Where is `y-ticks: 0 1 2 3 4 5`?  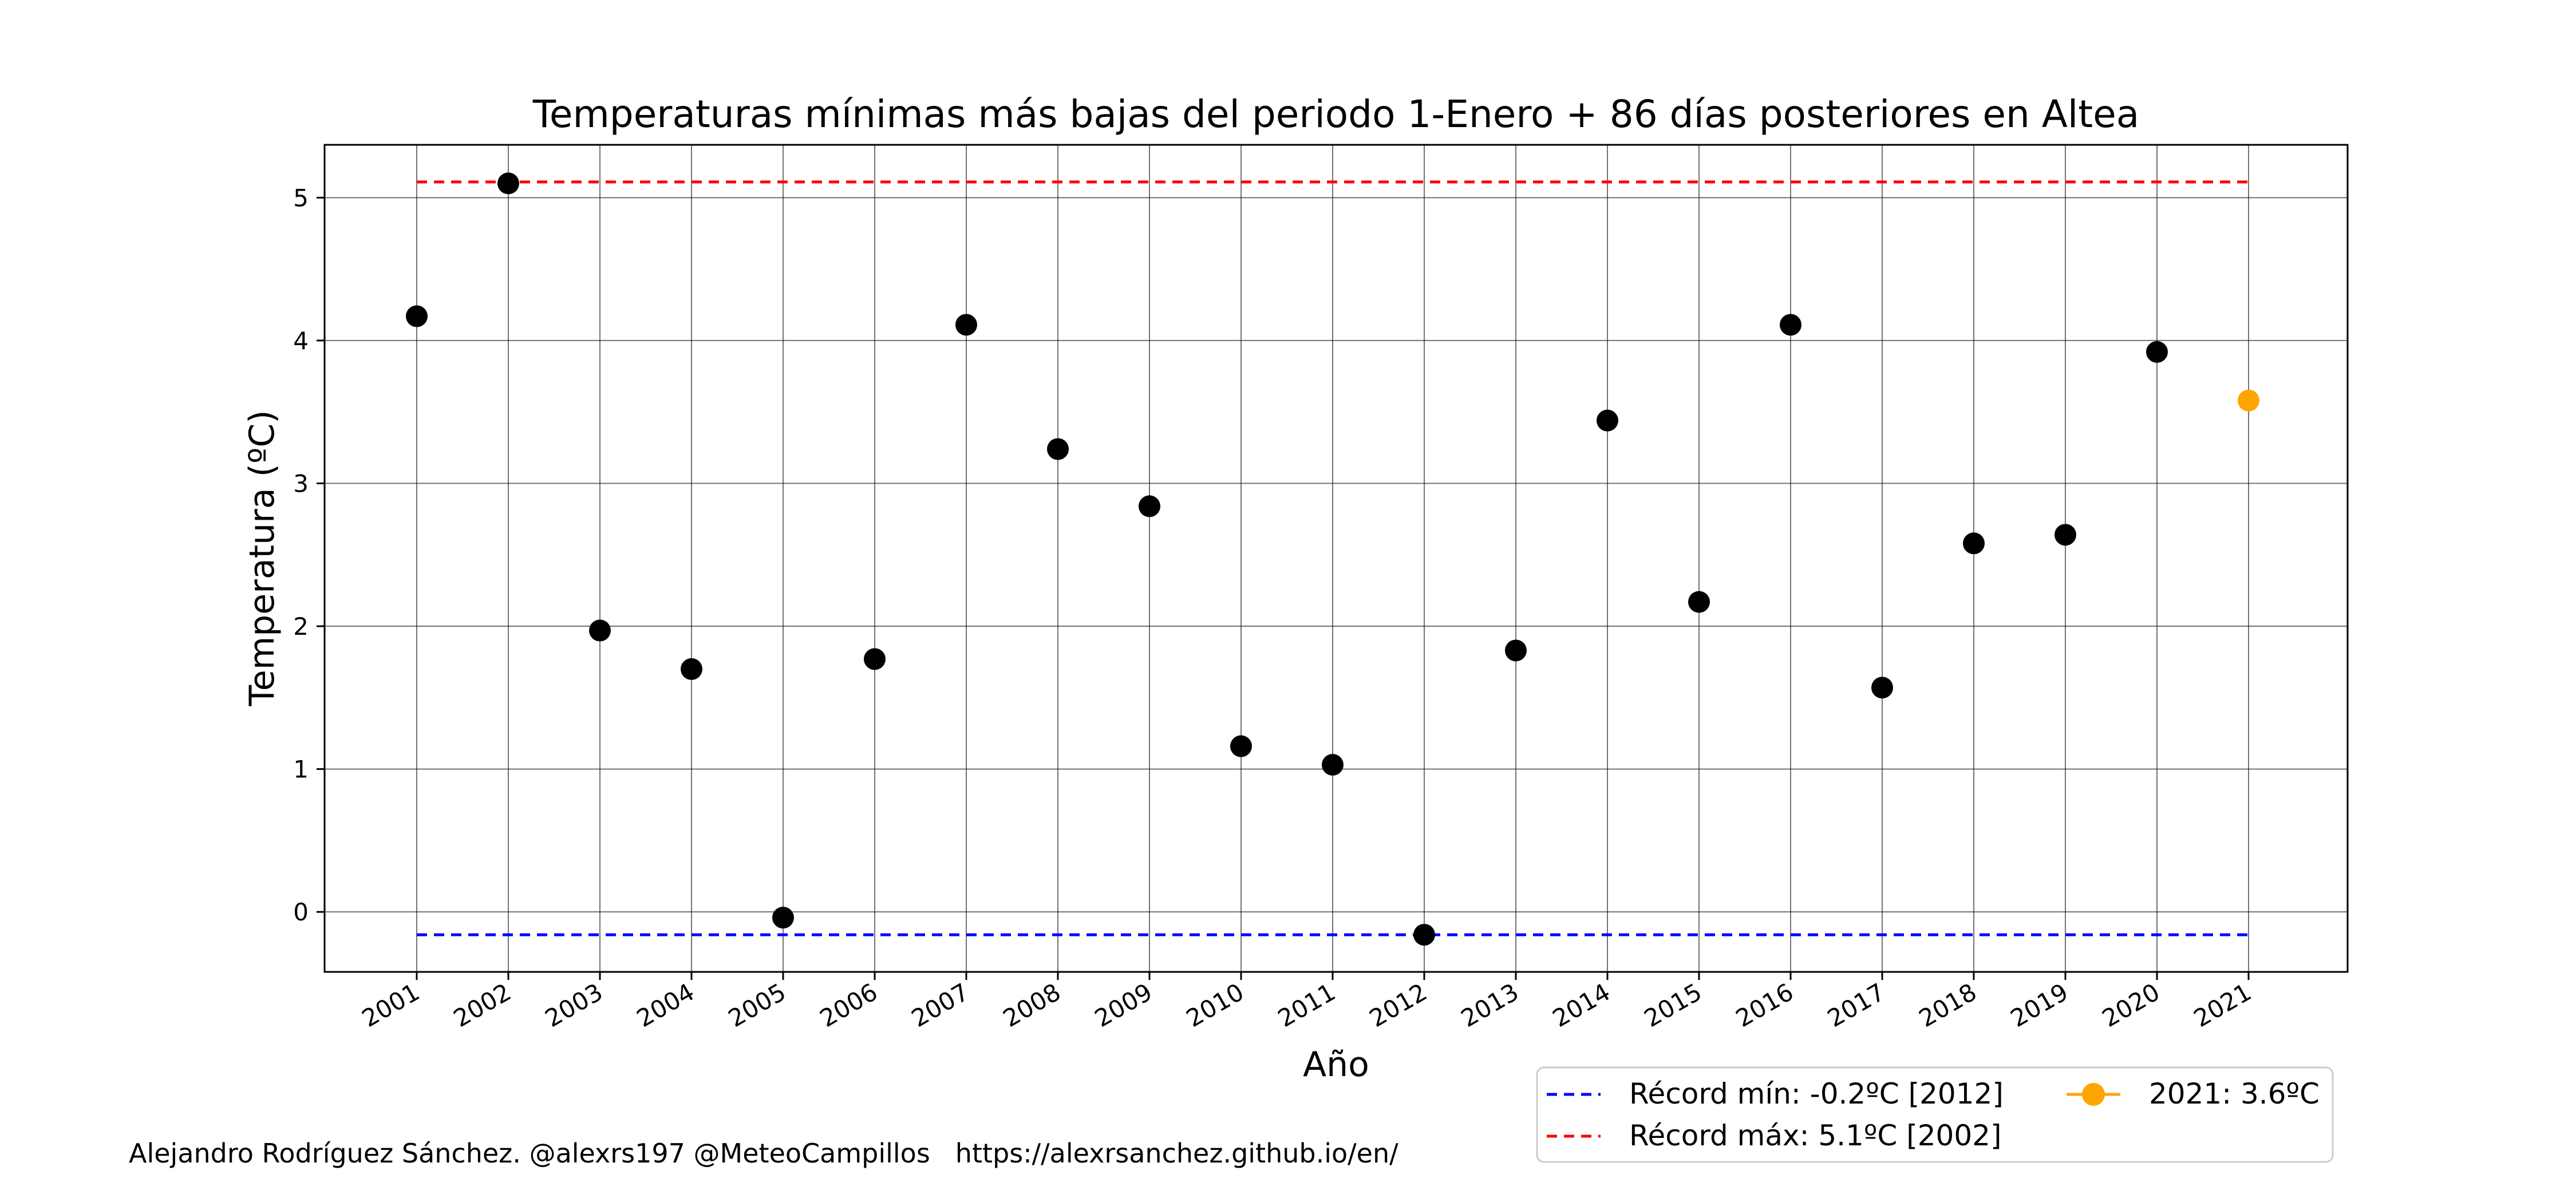
y-ticks: 0 1 2 3 4 5 is located at coordinates (309, 555).